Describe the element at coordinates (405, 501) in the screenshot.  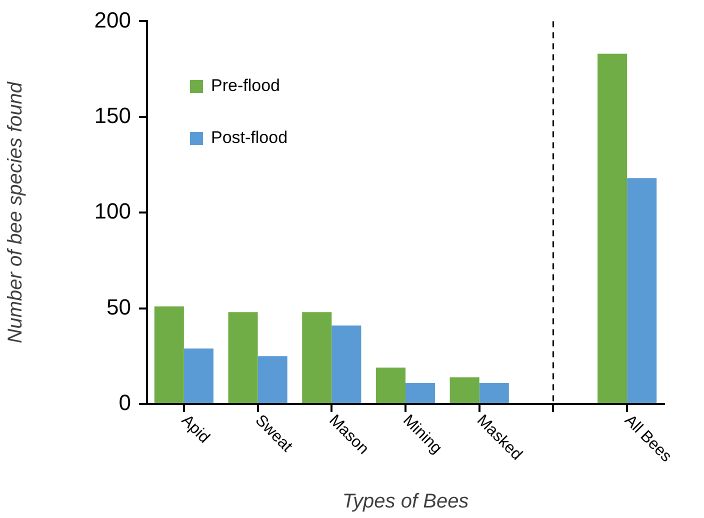
I see `x-axis-title: Types of Bees` at that location.